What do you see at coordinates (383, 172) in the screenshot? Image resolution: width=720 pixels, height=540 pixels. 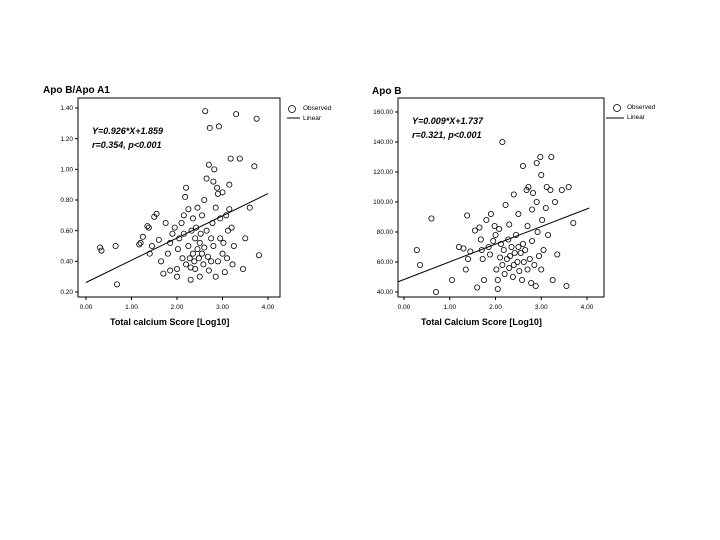 I see `y-tick-label: 120.00` at bounding box center [383, 172].